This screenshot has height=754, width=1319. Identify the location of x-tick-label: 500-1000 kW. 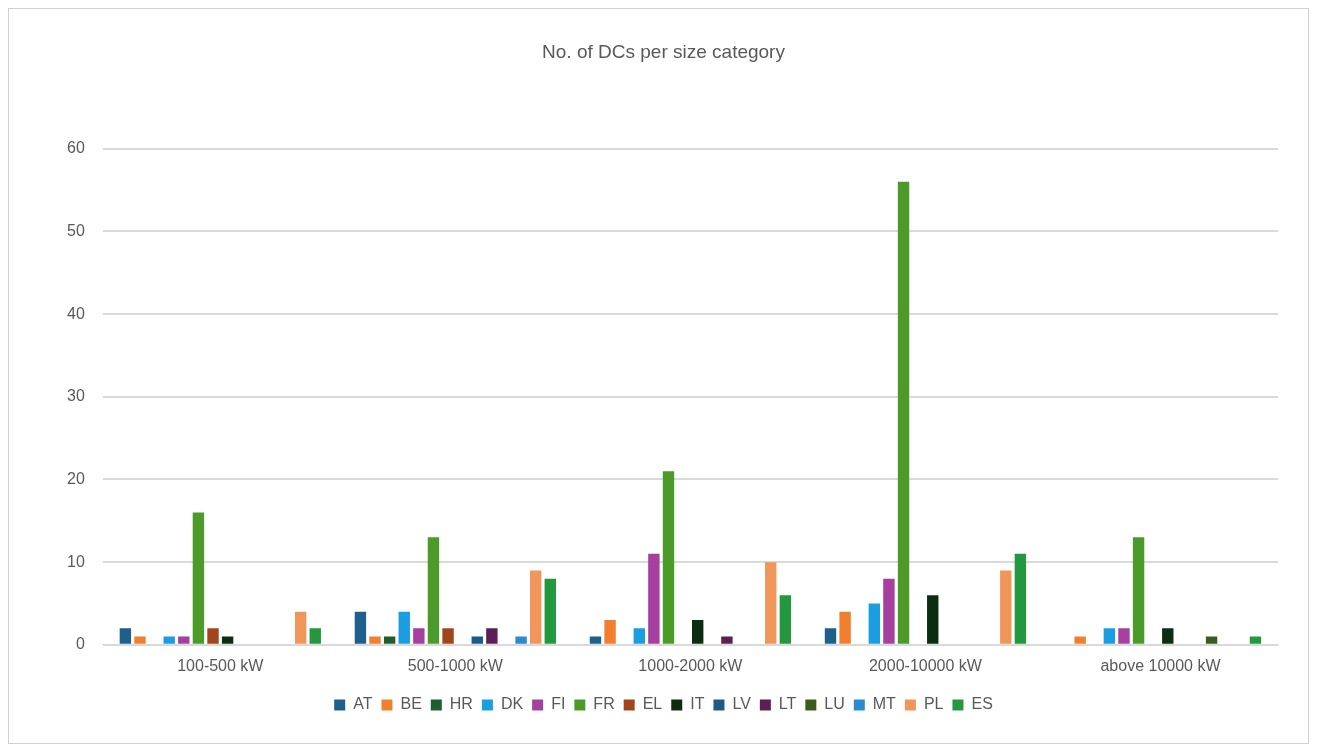
(455, 665).